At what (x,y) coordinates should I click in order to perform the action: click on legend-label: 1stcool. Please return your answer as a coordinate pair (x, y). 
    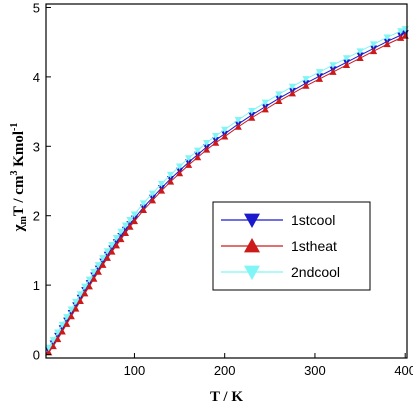
    Looking at the image, I should click on (313, 220).